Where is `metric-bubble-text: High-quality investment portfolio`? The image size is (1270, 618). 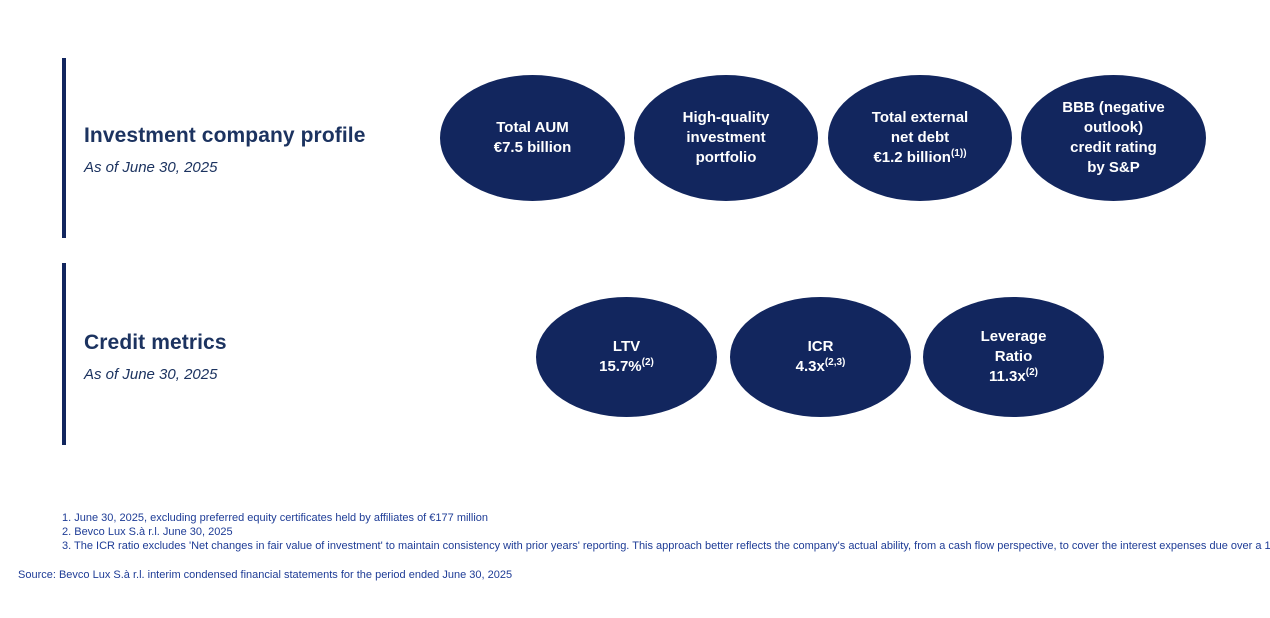
metric-bubble-text: High-quality investment portfolio is located at coordinates (726, 138).